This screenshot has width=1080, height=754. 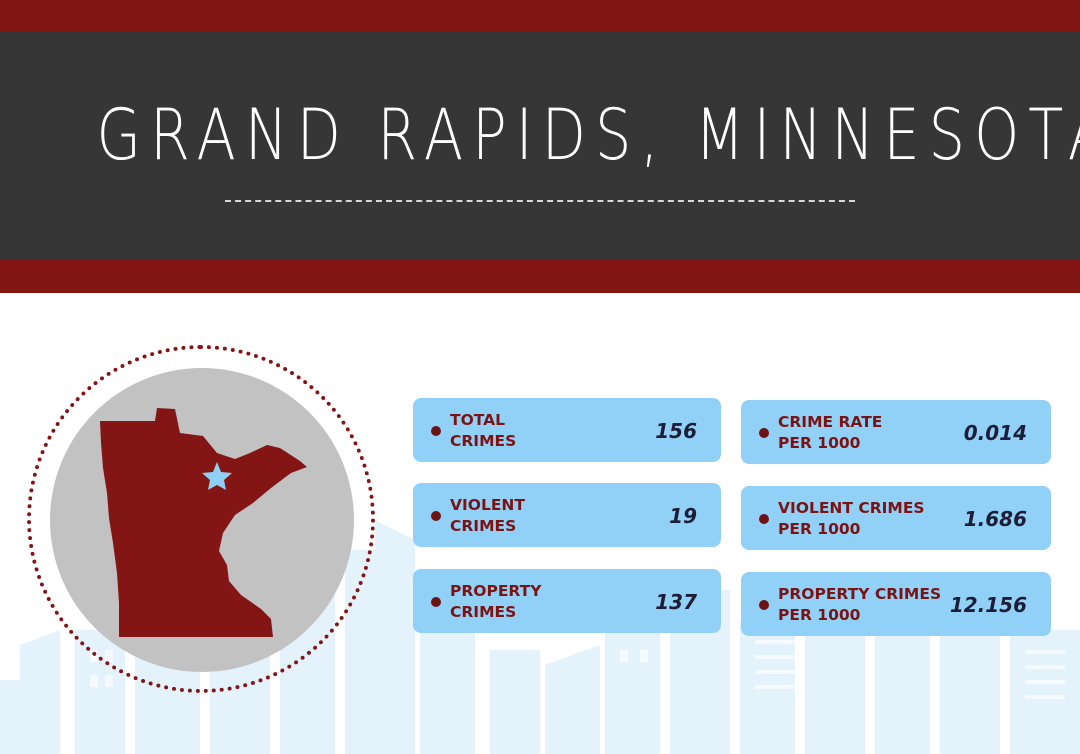 I want to click on minnesota-state-icon, so click(x=203, y=522).